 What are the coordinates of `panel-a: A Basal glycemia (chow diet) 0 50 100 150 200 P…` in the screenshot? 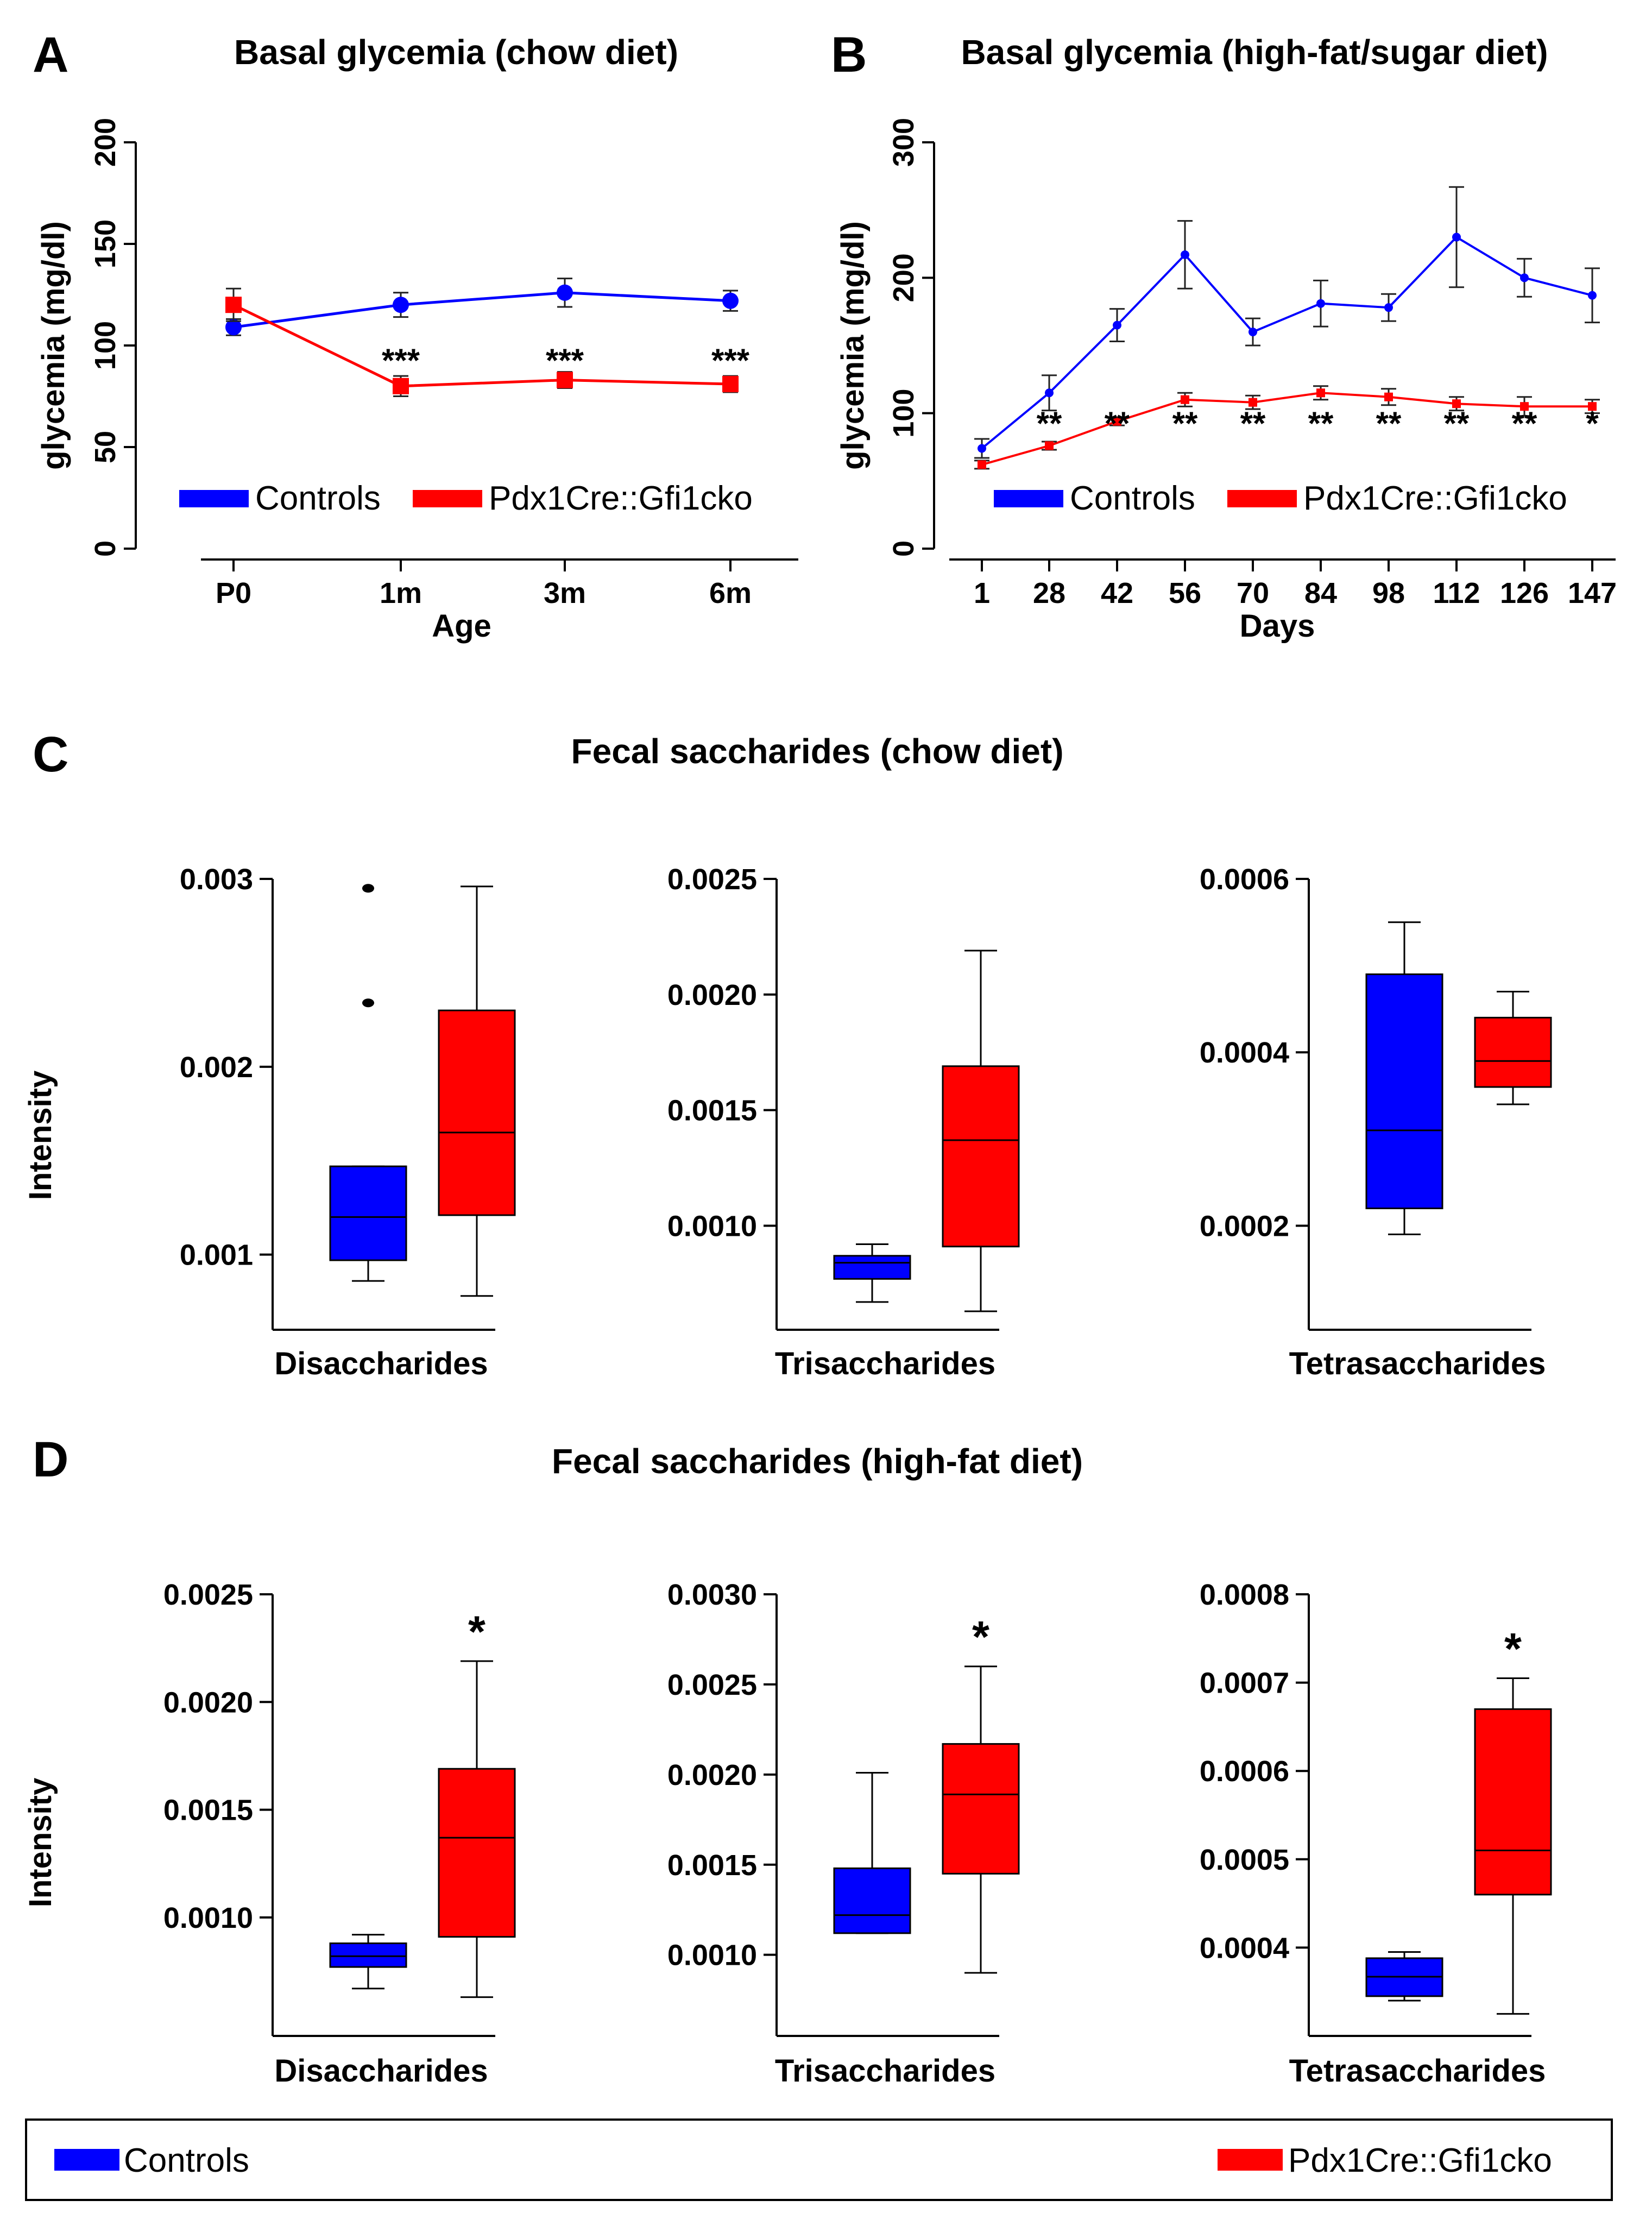 It's located at (416, 335).